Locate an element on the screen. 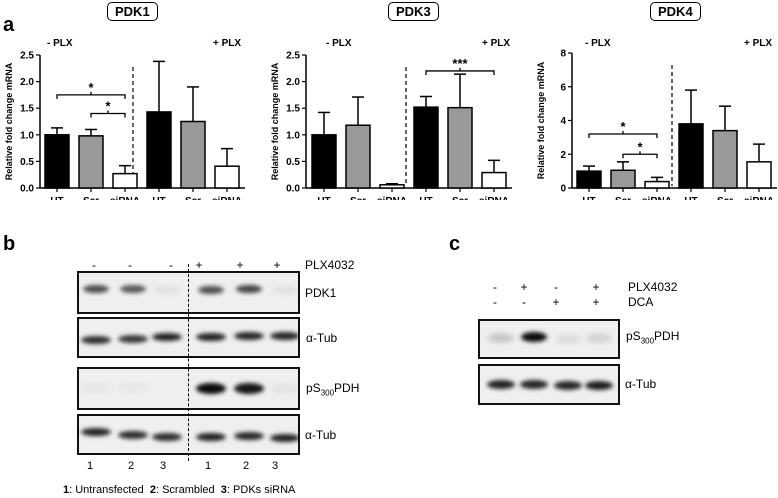 The width and height of the screenshot is (778, 498). blot-label-alpha-tubulin: α-Tub is located at coordinates (322, 338).